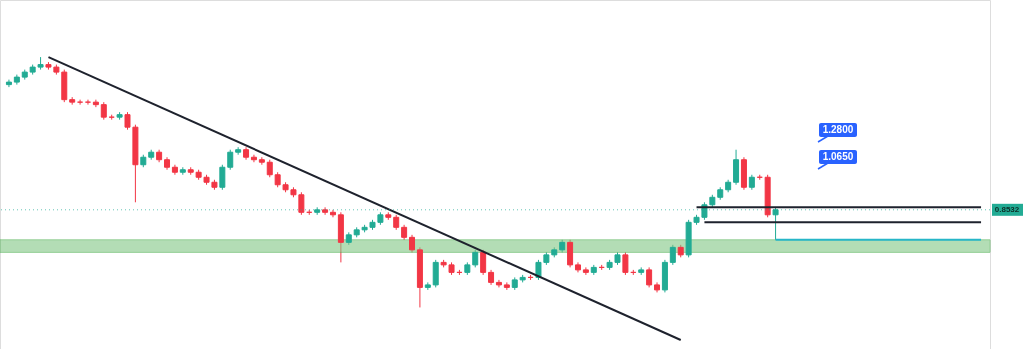 This screenshot has height=349, width=1024. What do you see at coordinates (838, 156) in the screenshot?
I see `annotation: 1.0650` at bounding box center [838, 156].